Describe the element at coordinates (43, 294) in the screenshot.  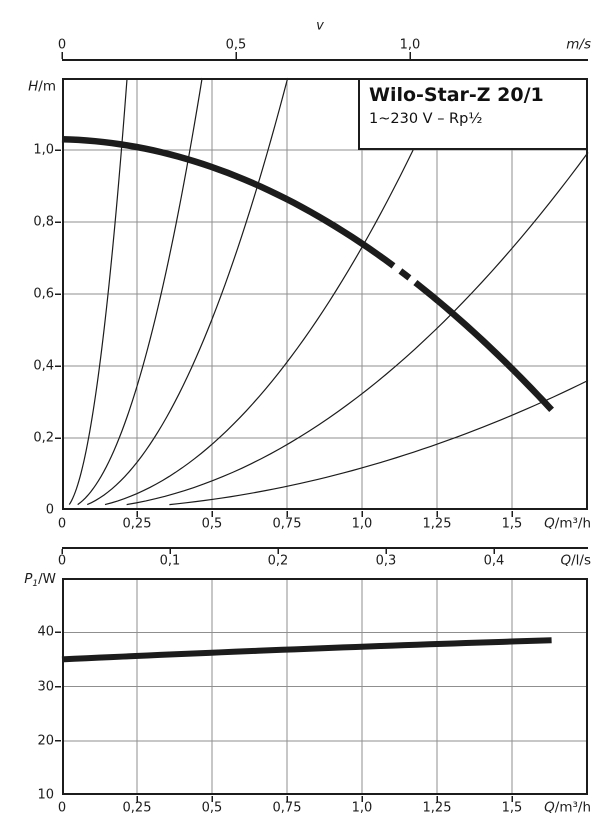
I see `main-y-tick-label: 0,6` at that location.